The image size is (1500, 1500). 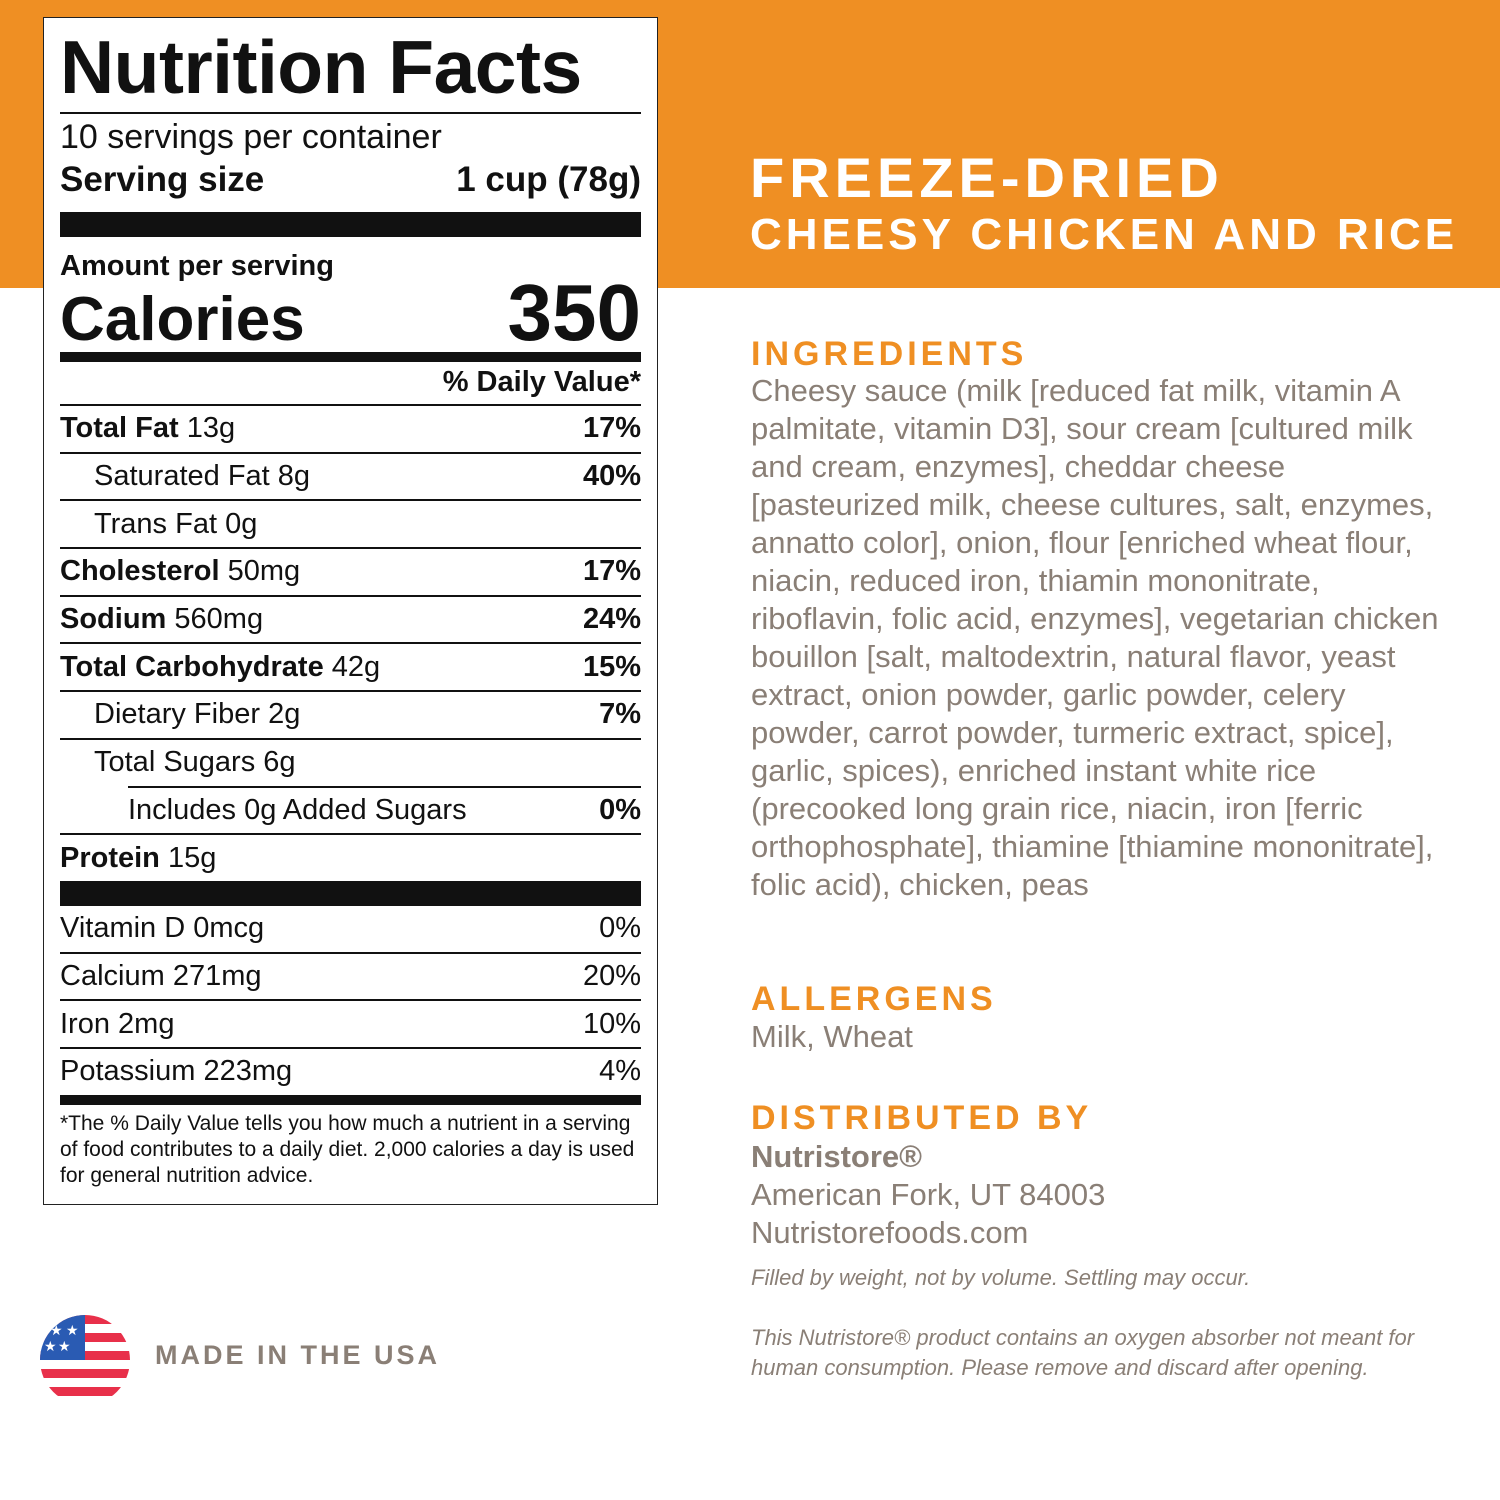 I want to click on vitamin-name: Calcium, so click(x=112, y=975).